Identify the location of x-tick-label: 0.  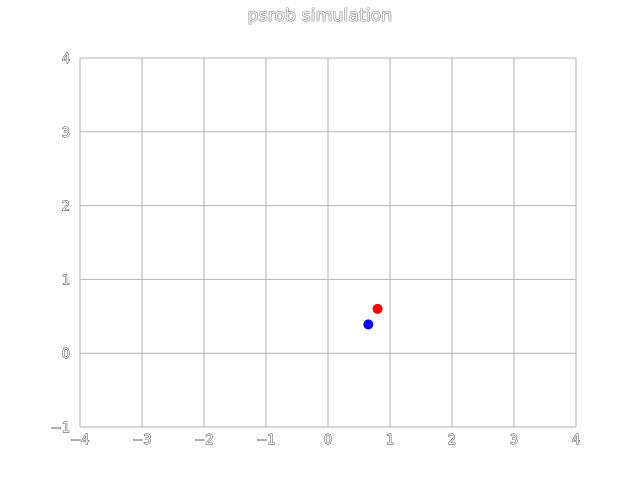
(328, 440).